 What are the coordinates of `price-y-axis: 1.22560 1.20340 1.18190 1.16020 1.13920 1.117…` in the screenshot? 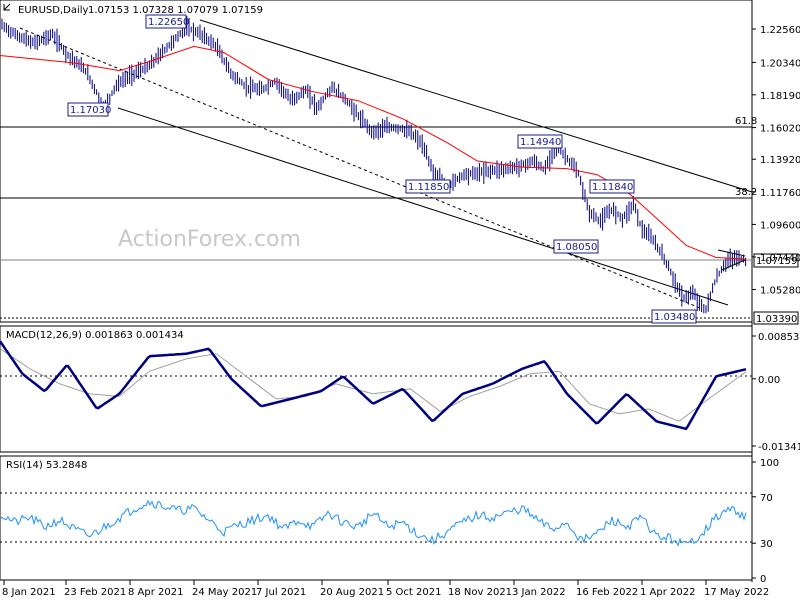 It's located at (776, 175).